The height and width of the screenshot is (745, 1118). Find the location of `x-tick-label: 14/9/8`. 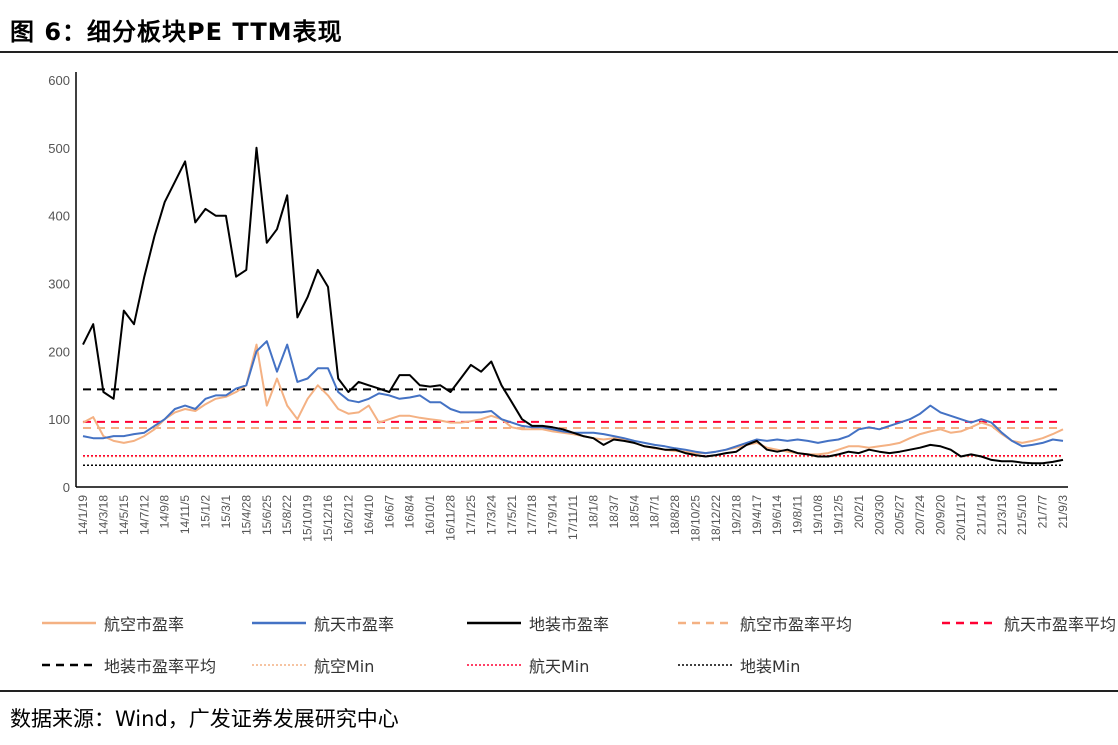

x-tick-label: 14/9/8 is located at coordinates (165, 512).